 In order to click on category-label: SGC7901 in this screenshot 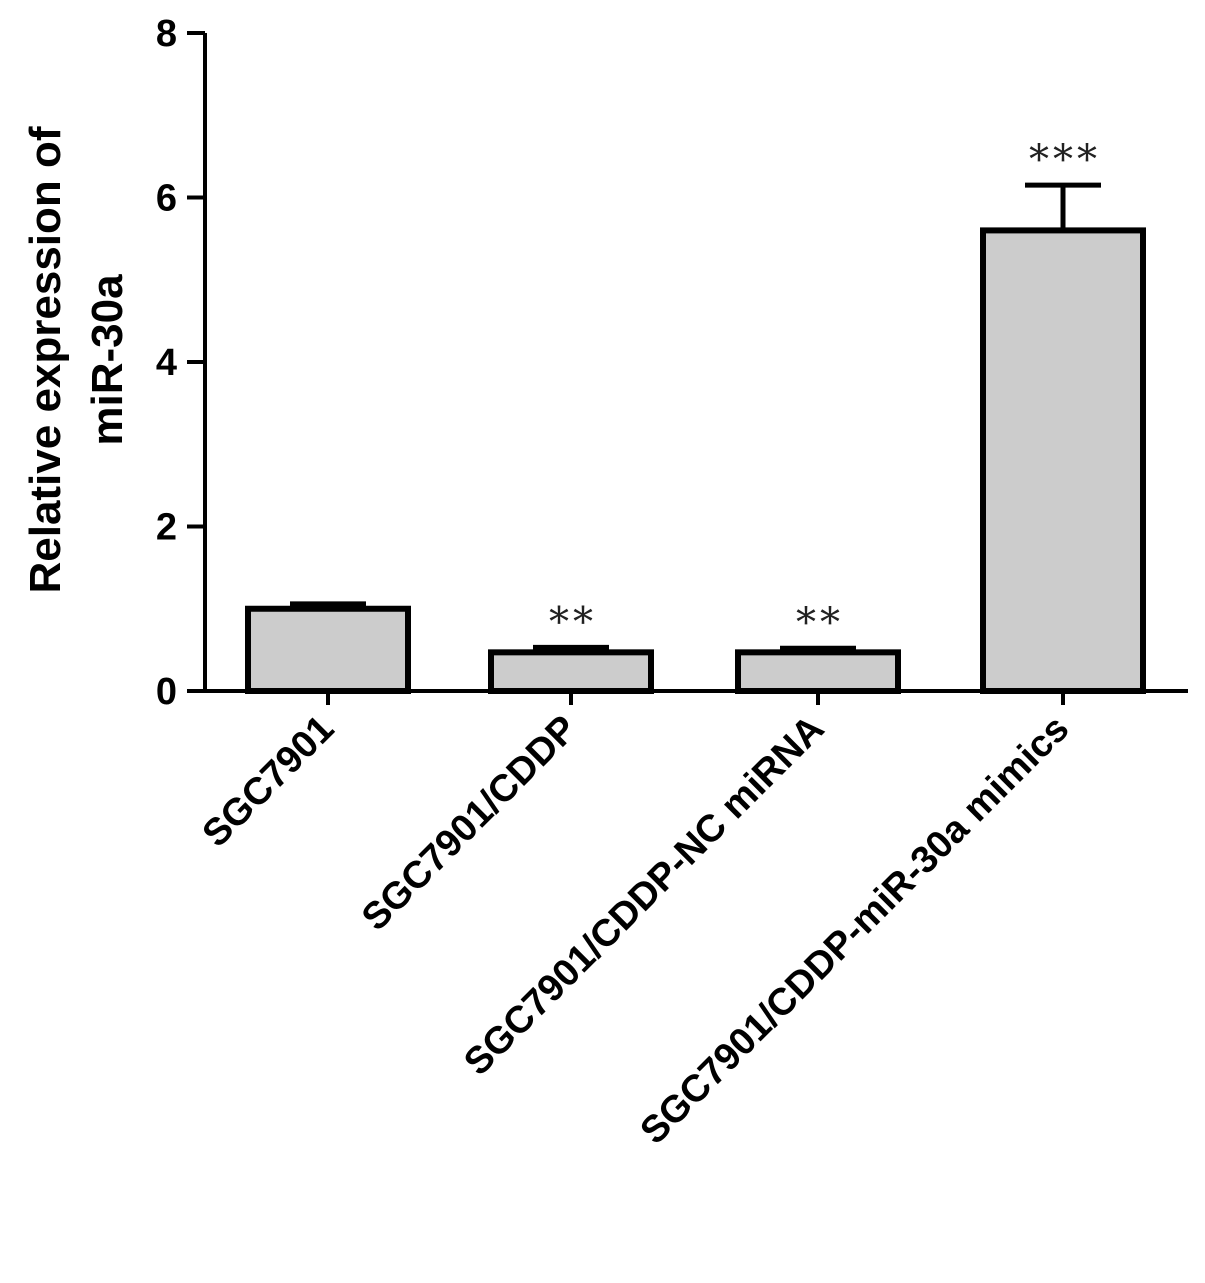, I will do `click(269, 782)`.